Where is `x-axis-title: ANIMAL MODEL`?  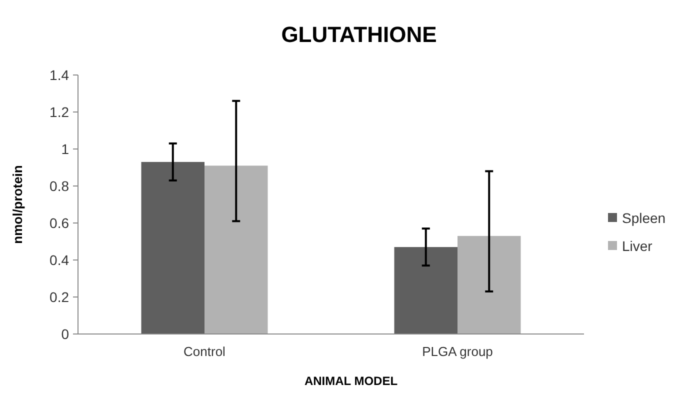 x-axis-title: ANIMAL MODEL is located at coordinates (351, 381).